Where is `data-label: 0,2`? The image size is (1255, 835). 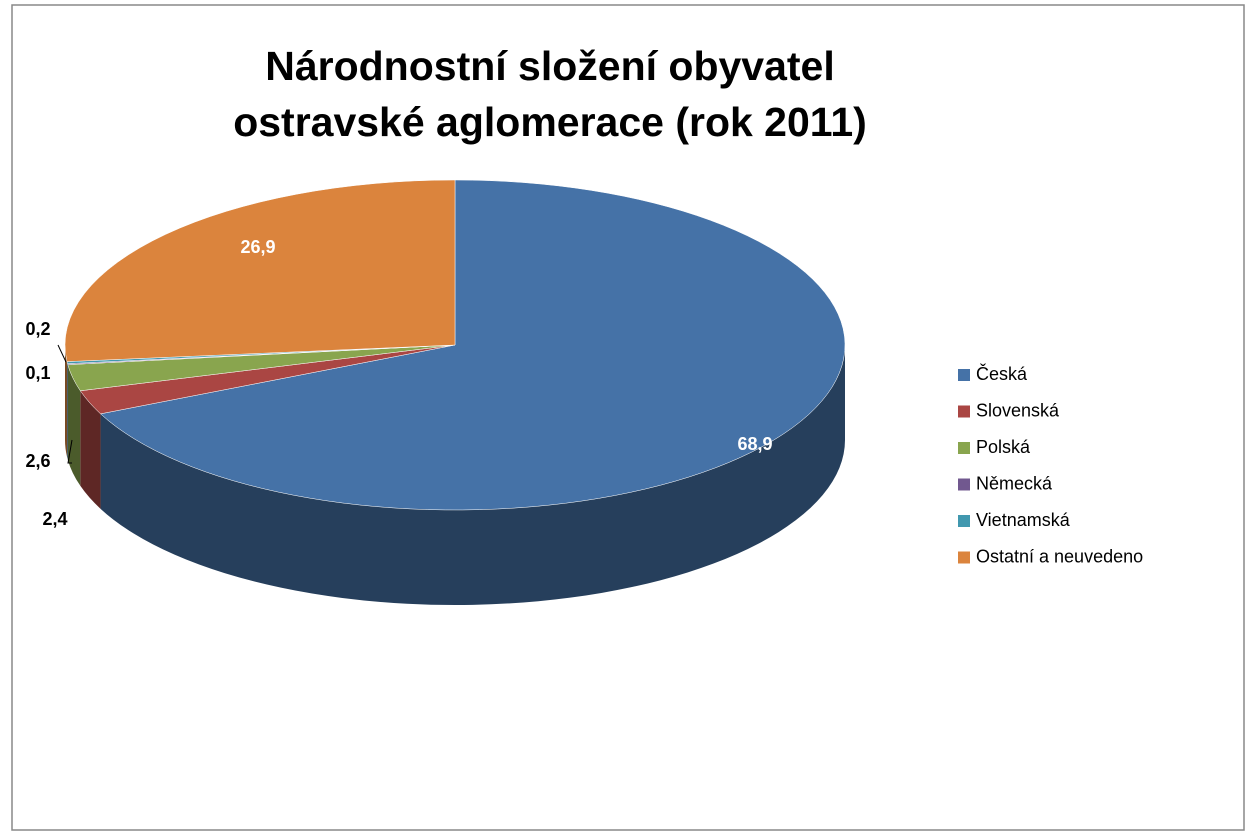
data-label: 0,2 is located at coordinates (37, 329).